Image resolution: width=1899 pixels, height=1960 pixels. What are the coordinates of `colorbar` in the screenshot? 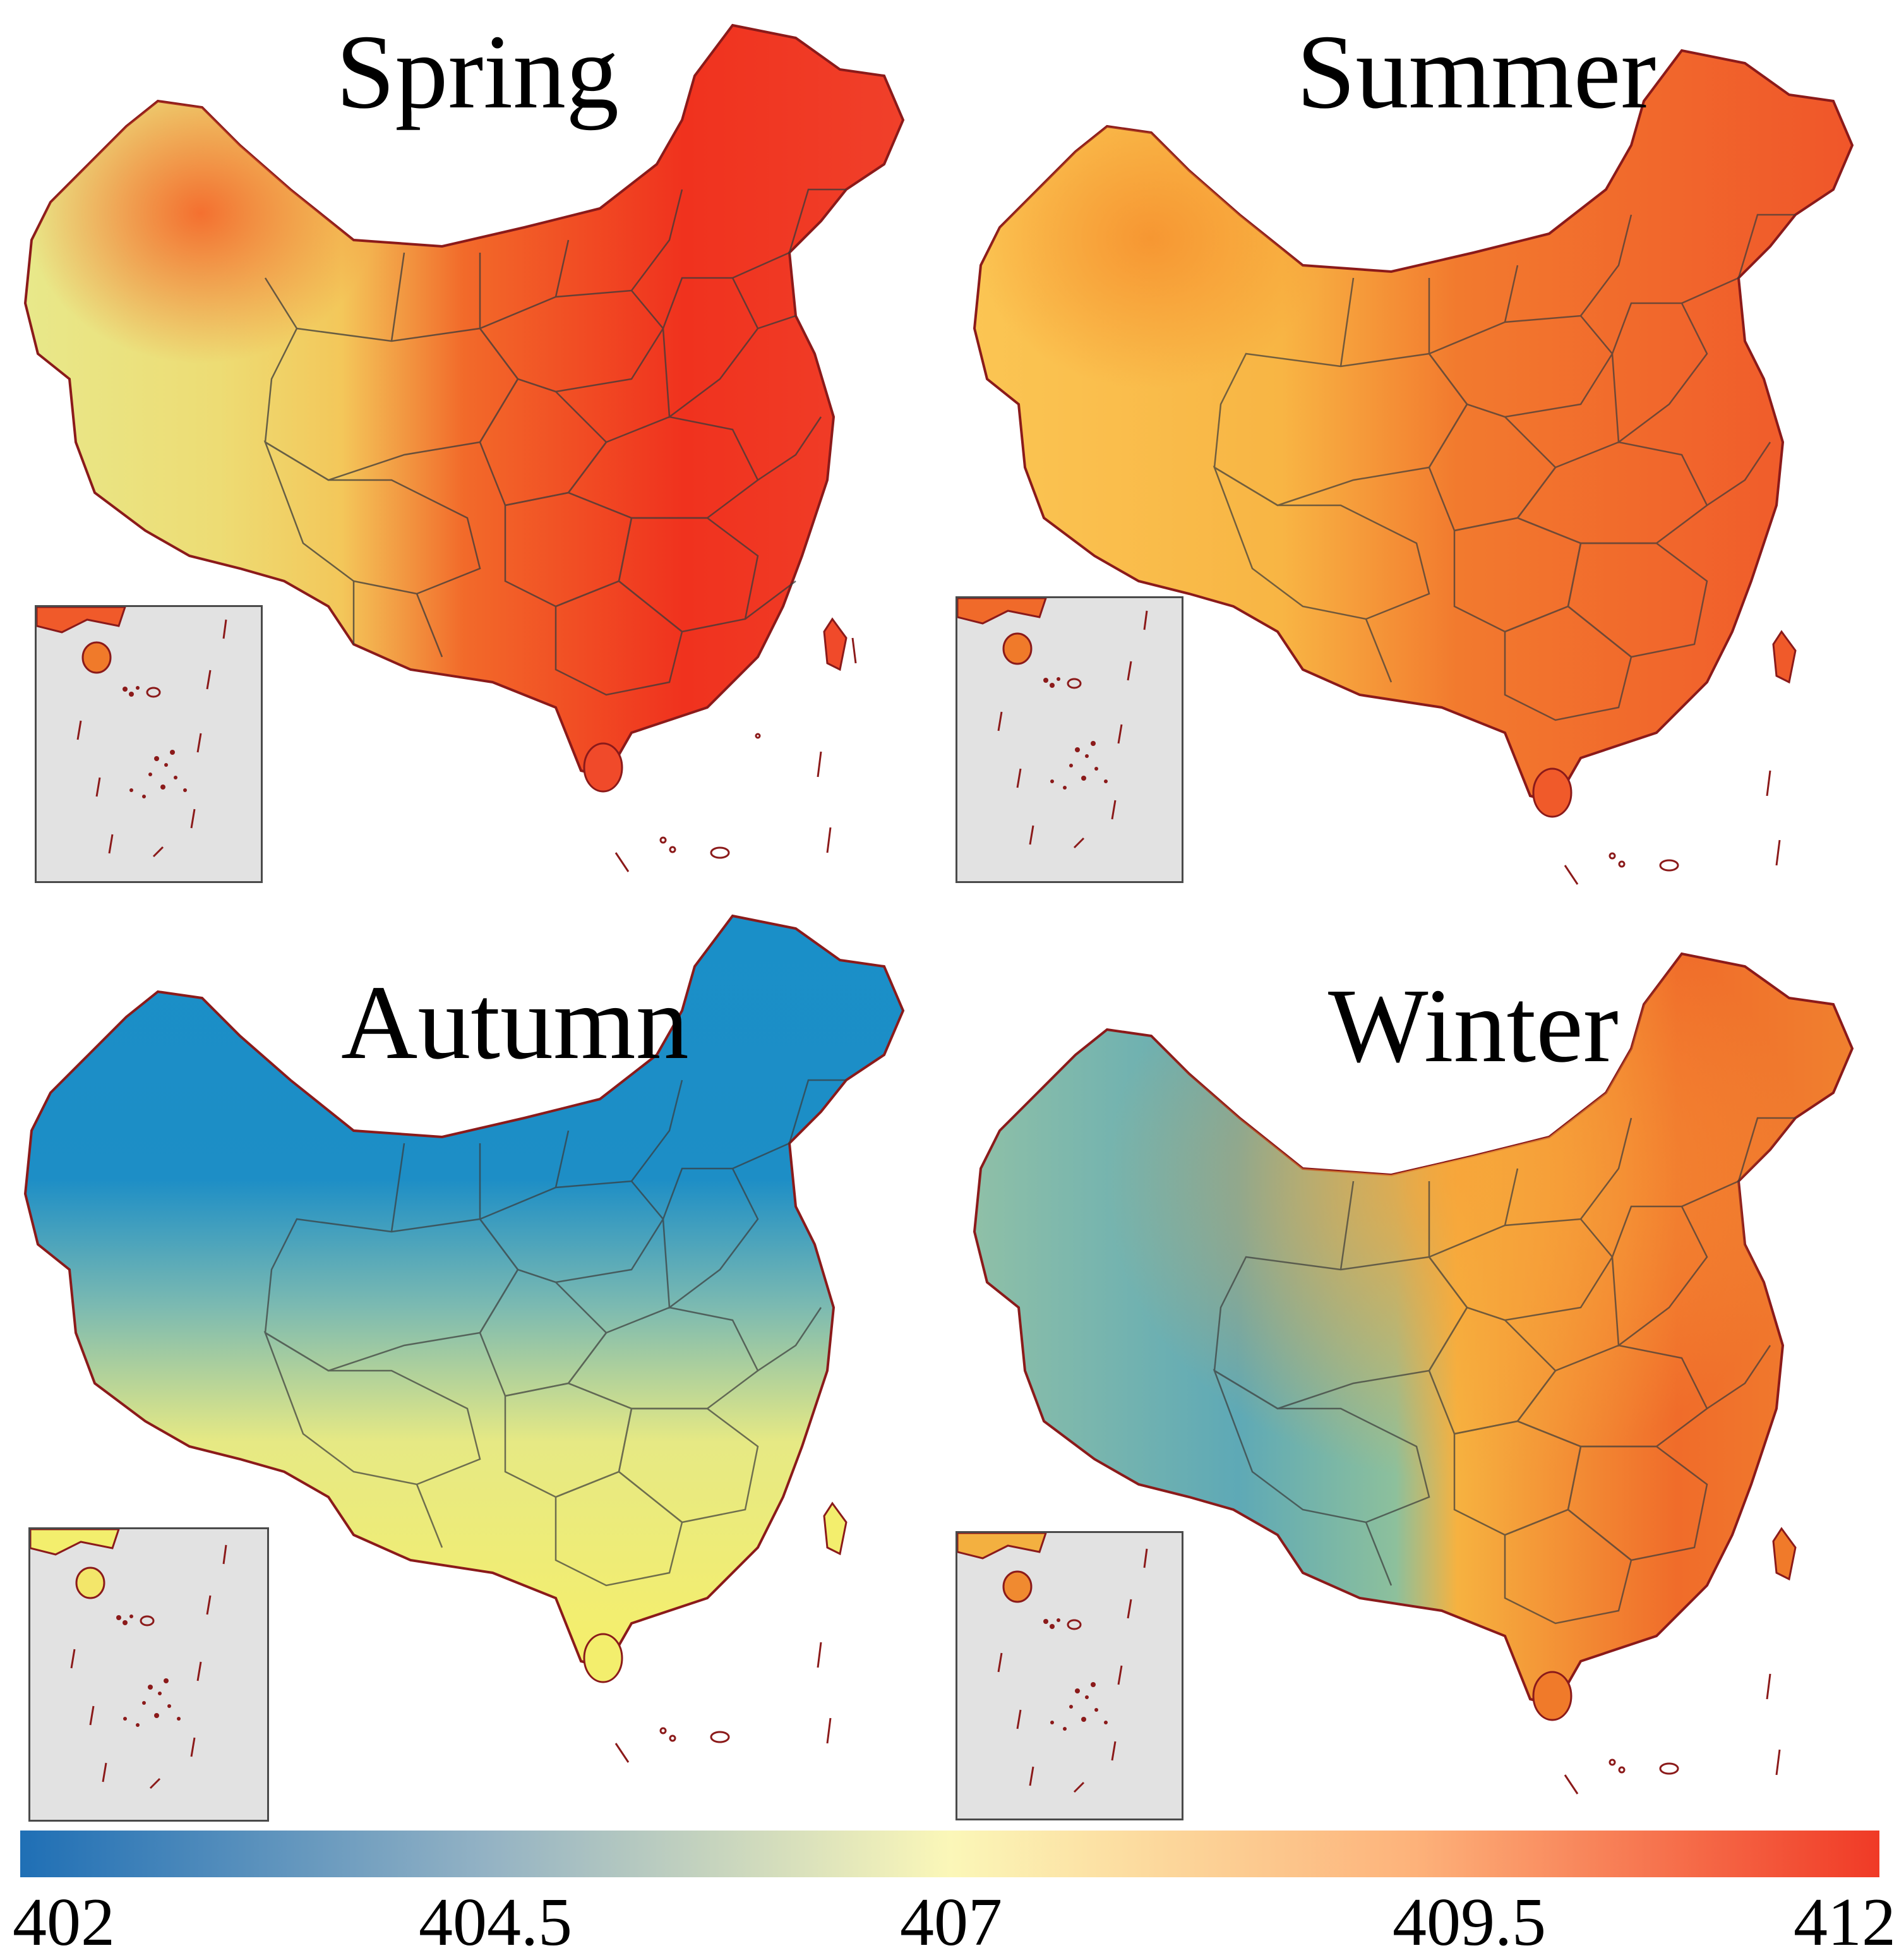 It's located at (949, 1854).